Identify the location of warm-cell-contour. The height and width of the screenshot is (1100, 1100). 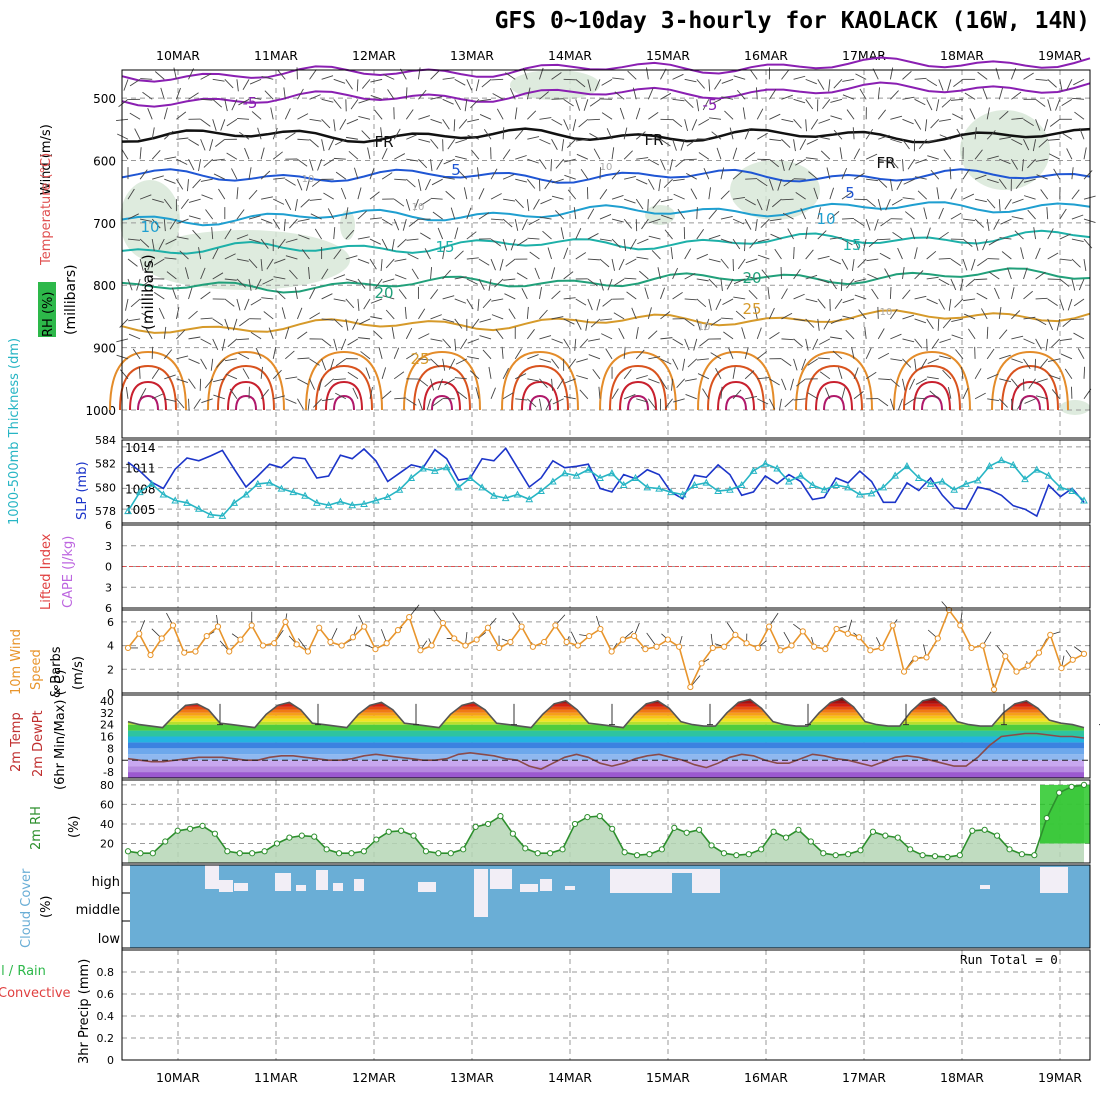
(442, 402).